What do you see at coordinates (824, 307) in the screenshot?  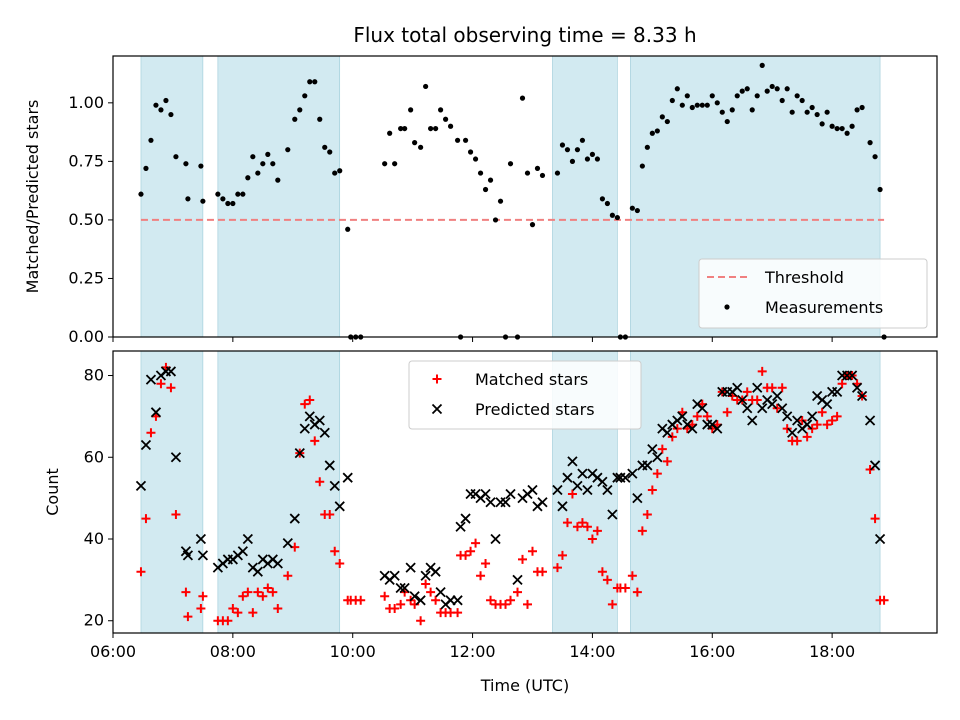 I see `legend-measurement-label: Measurements` at bounding box center [824, 307].